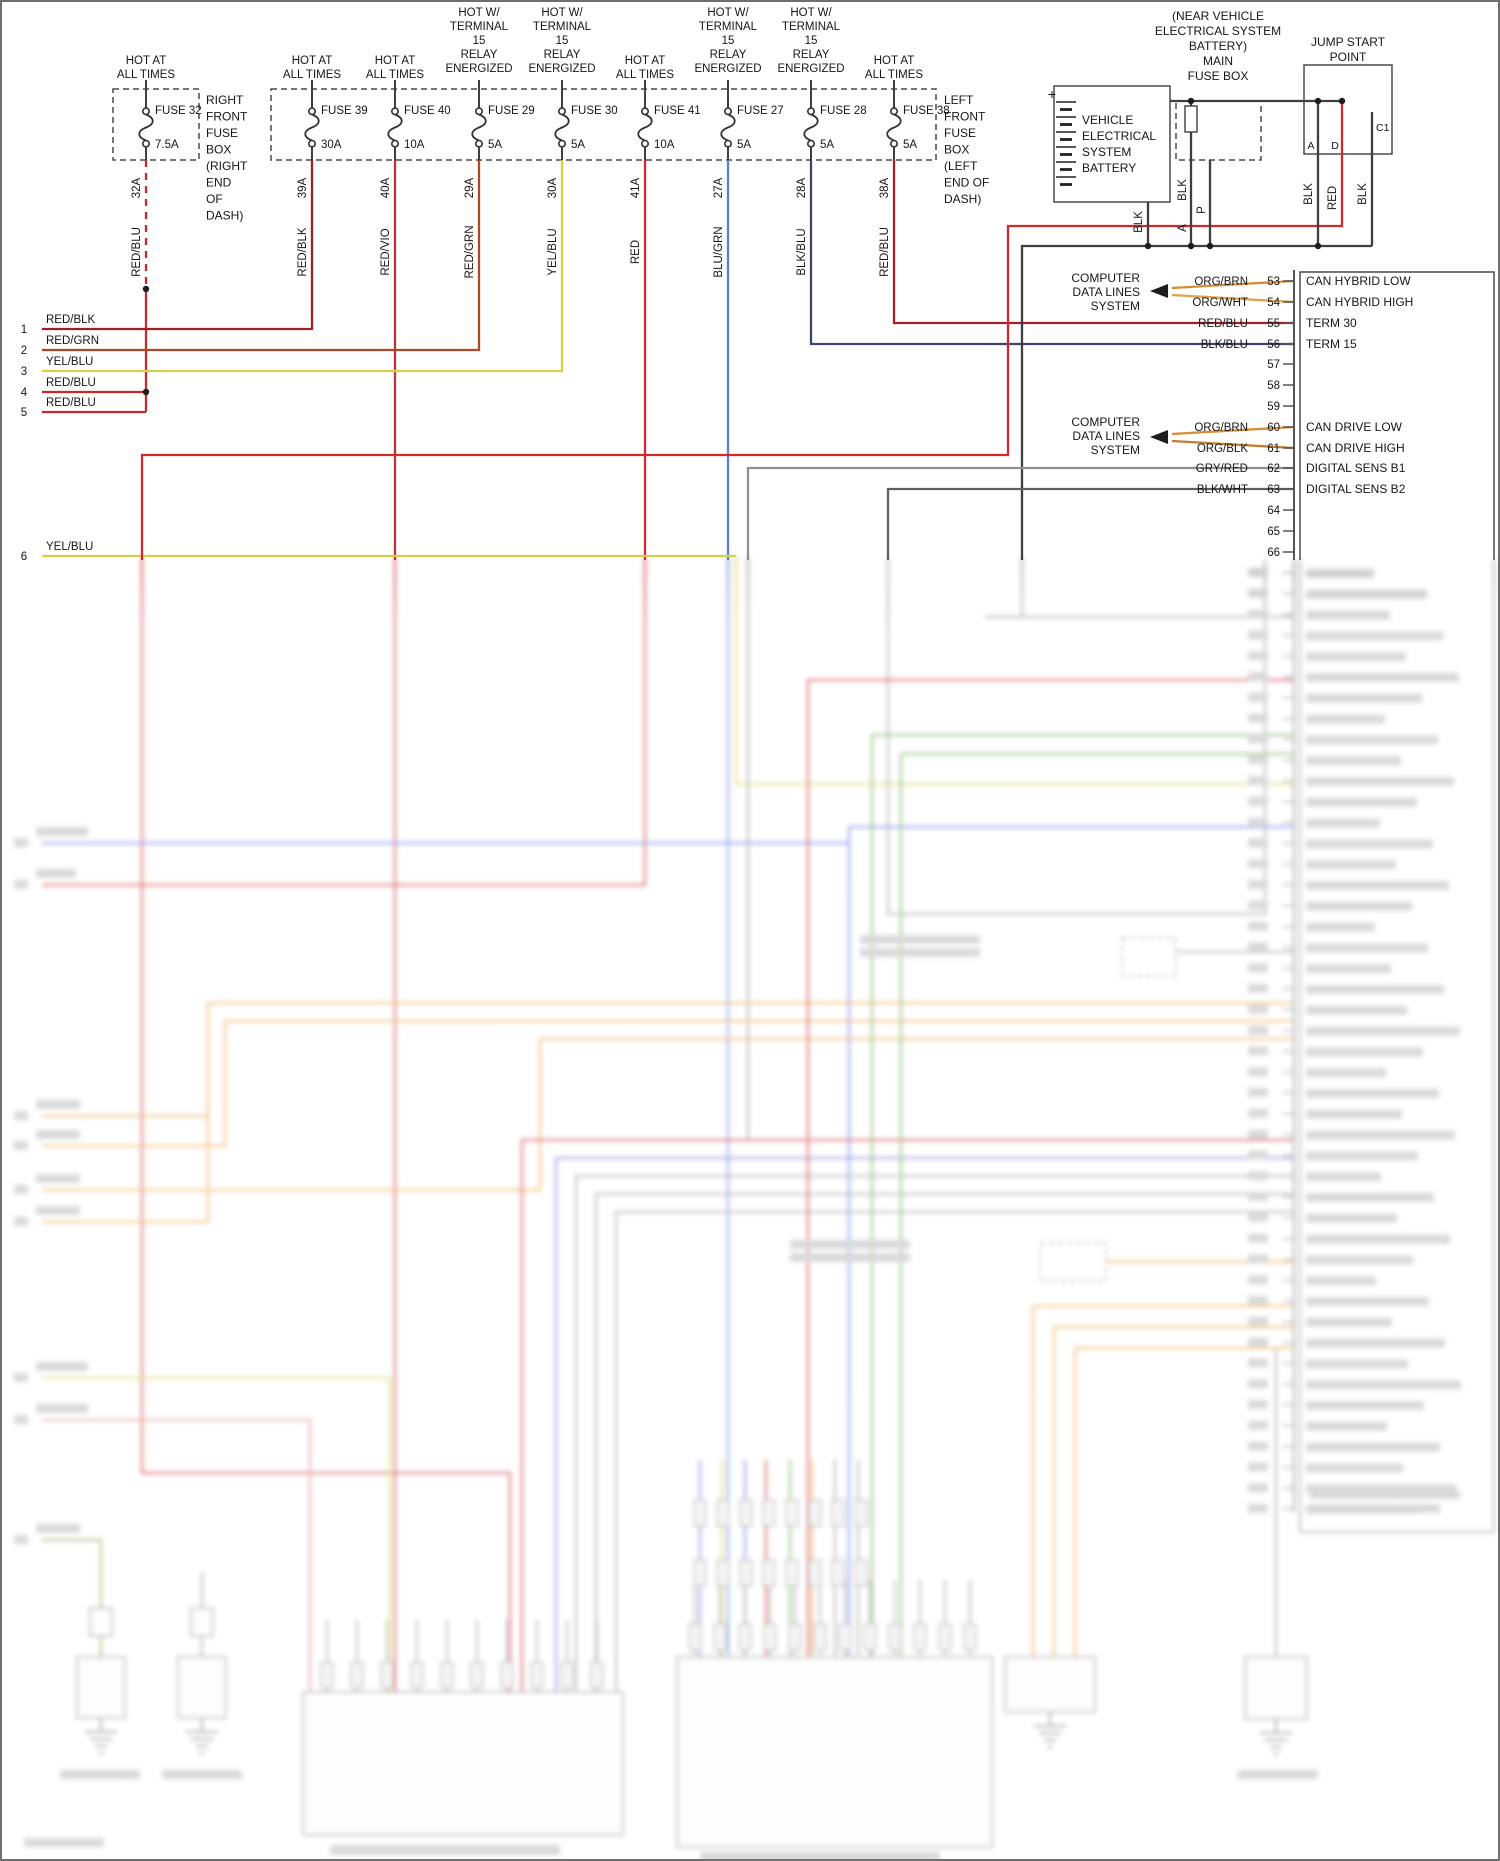  What do you see at coordinates (1183, 228) in the screenshot?
I see `wire-color-label: A` at bounding box center [1183, 228].